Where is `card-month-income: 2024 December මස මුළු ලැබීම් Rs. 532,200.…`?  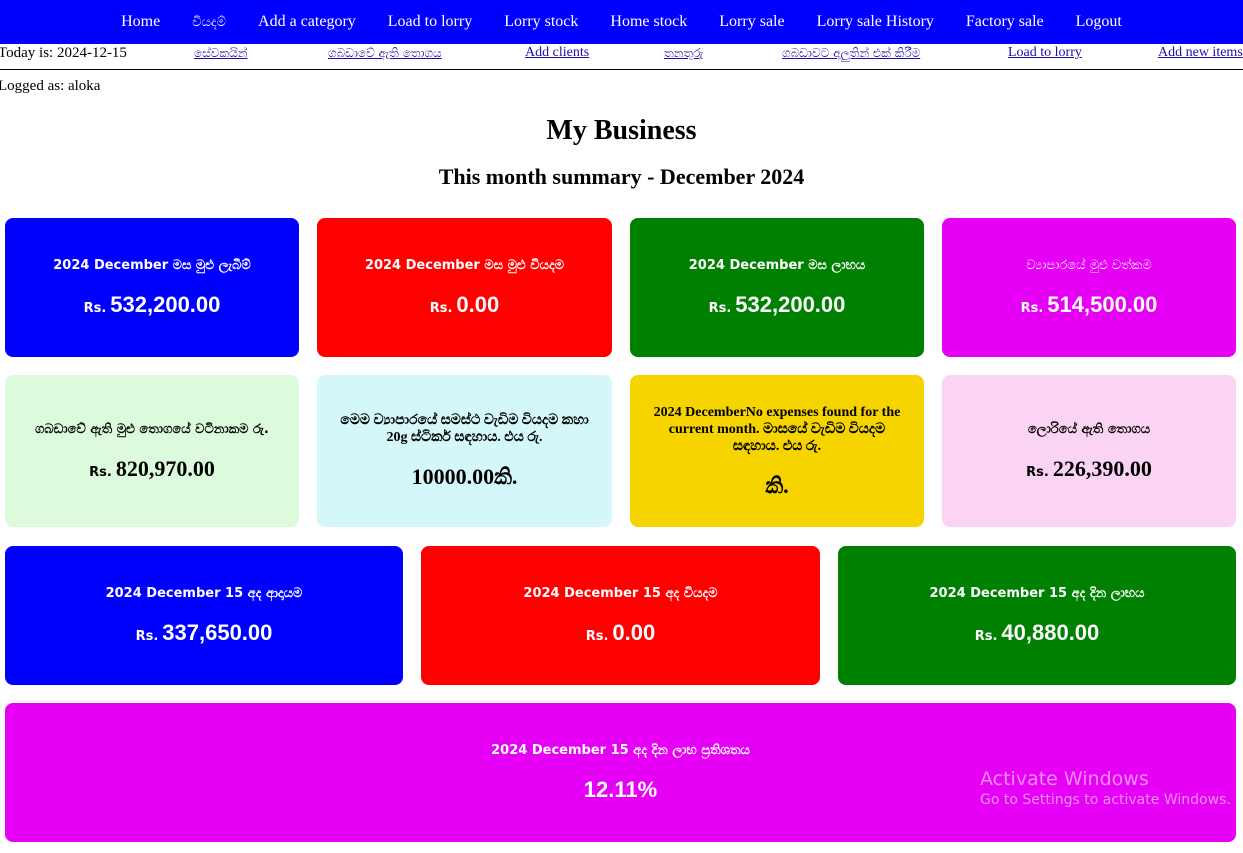
card-month-income: 2024 December මස මුළු ලැබීම් Rs. 532,200.… is located at coordinates (152, 287).